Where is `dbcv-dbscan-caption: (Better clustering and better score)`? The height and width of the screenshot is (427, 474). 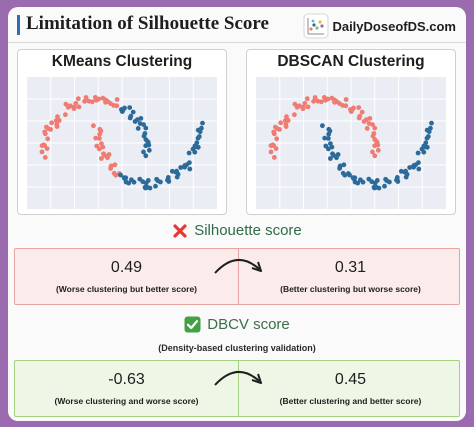
dbcv-dbscan-caption: (Better clustering and better score) is located at coordinates (350, 401).